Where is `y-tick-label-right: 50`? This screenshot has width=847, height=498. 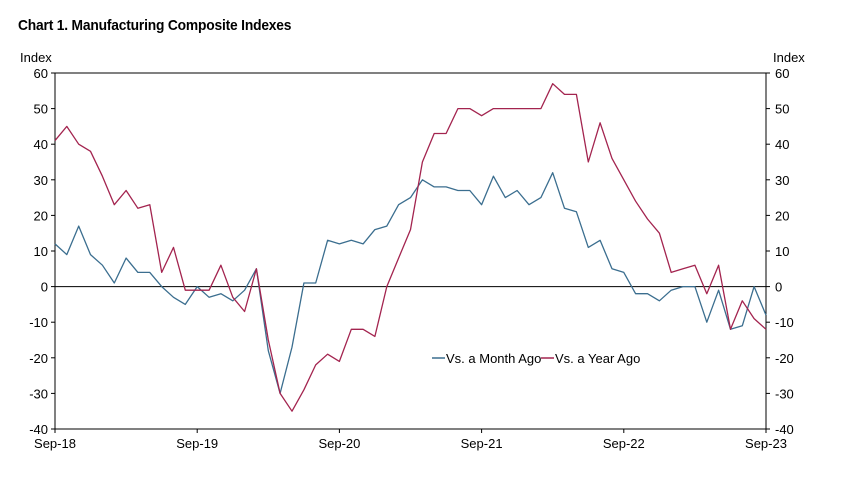
y-tick-label-right: 50 is located at coordinates (782, 109).